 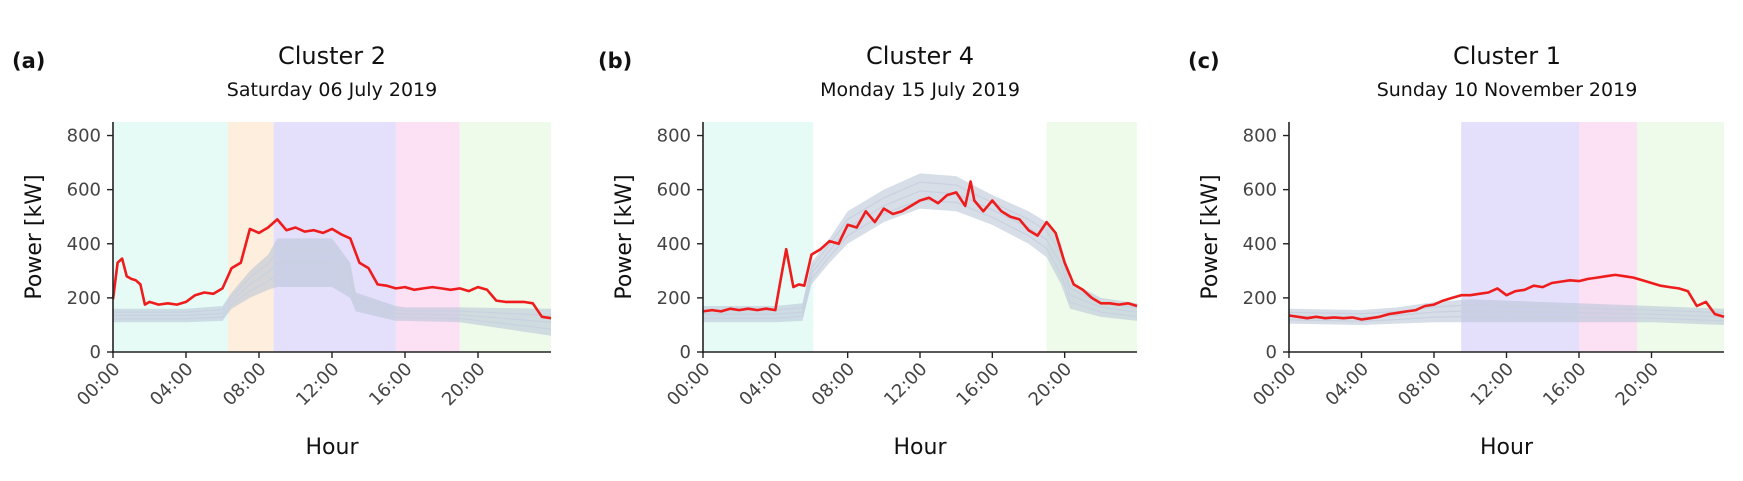 I want to click on panel-label: (b), so click(x=615, y=61).